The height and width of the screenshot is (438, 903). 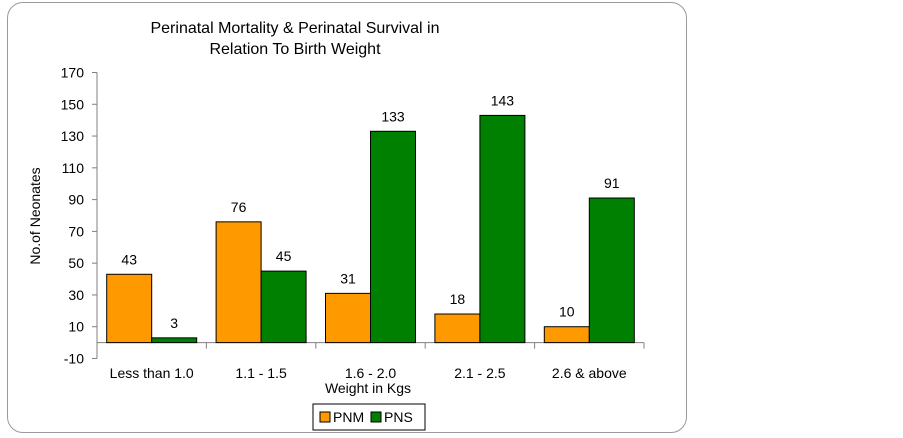 What do you see at coordinates (325, 417) in the screenshot?
I see `legend-swatch-pnm` at bounding box center [325, 417].